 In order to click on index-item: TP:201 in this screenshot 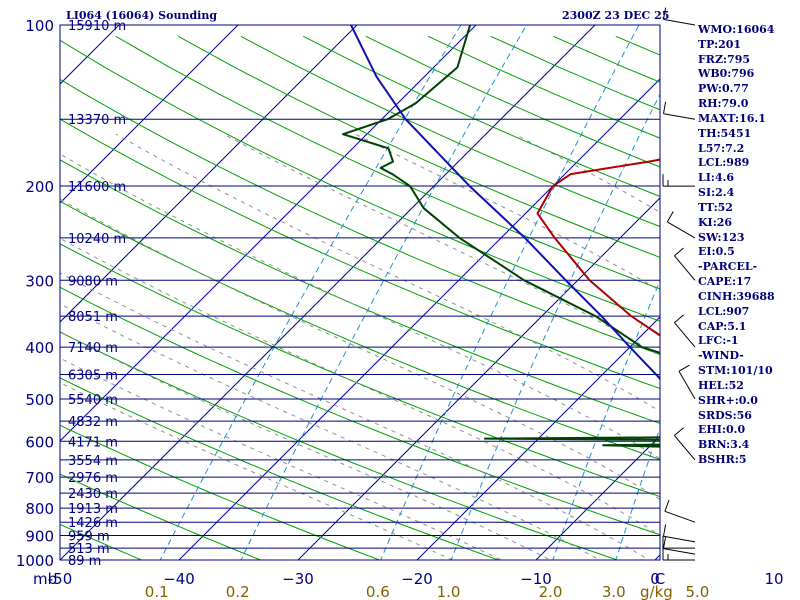, I will do `click(720, 44)`.